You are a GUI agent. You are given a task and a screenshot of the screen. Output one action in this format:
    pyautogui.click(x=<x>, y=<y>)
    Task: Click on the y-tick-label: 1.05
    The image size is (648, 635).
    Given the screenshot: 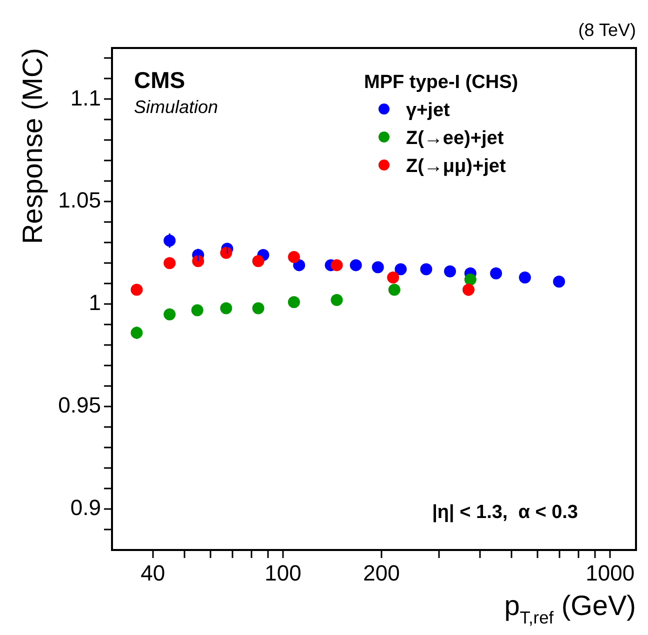 What is the action you would take?
    pyautogui.click(x=79, y=200)
    